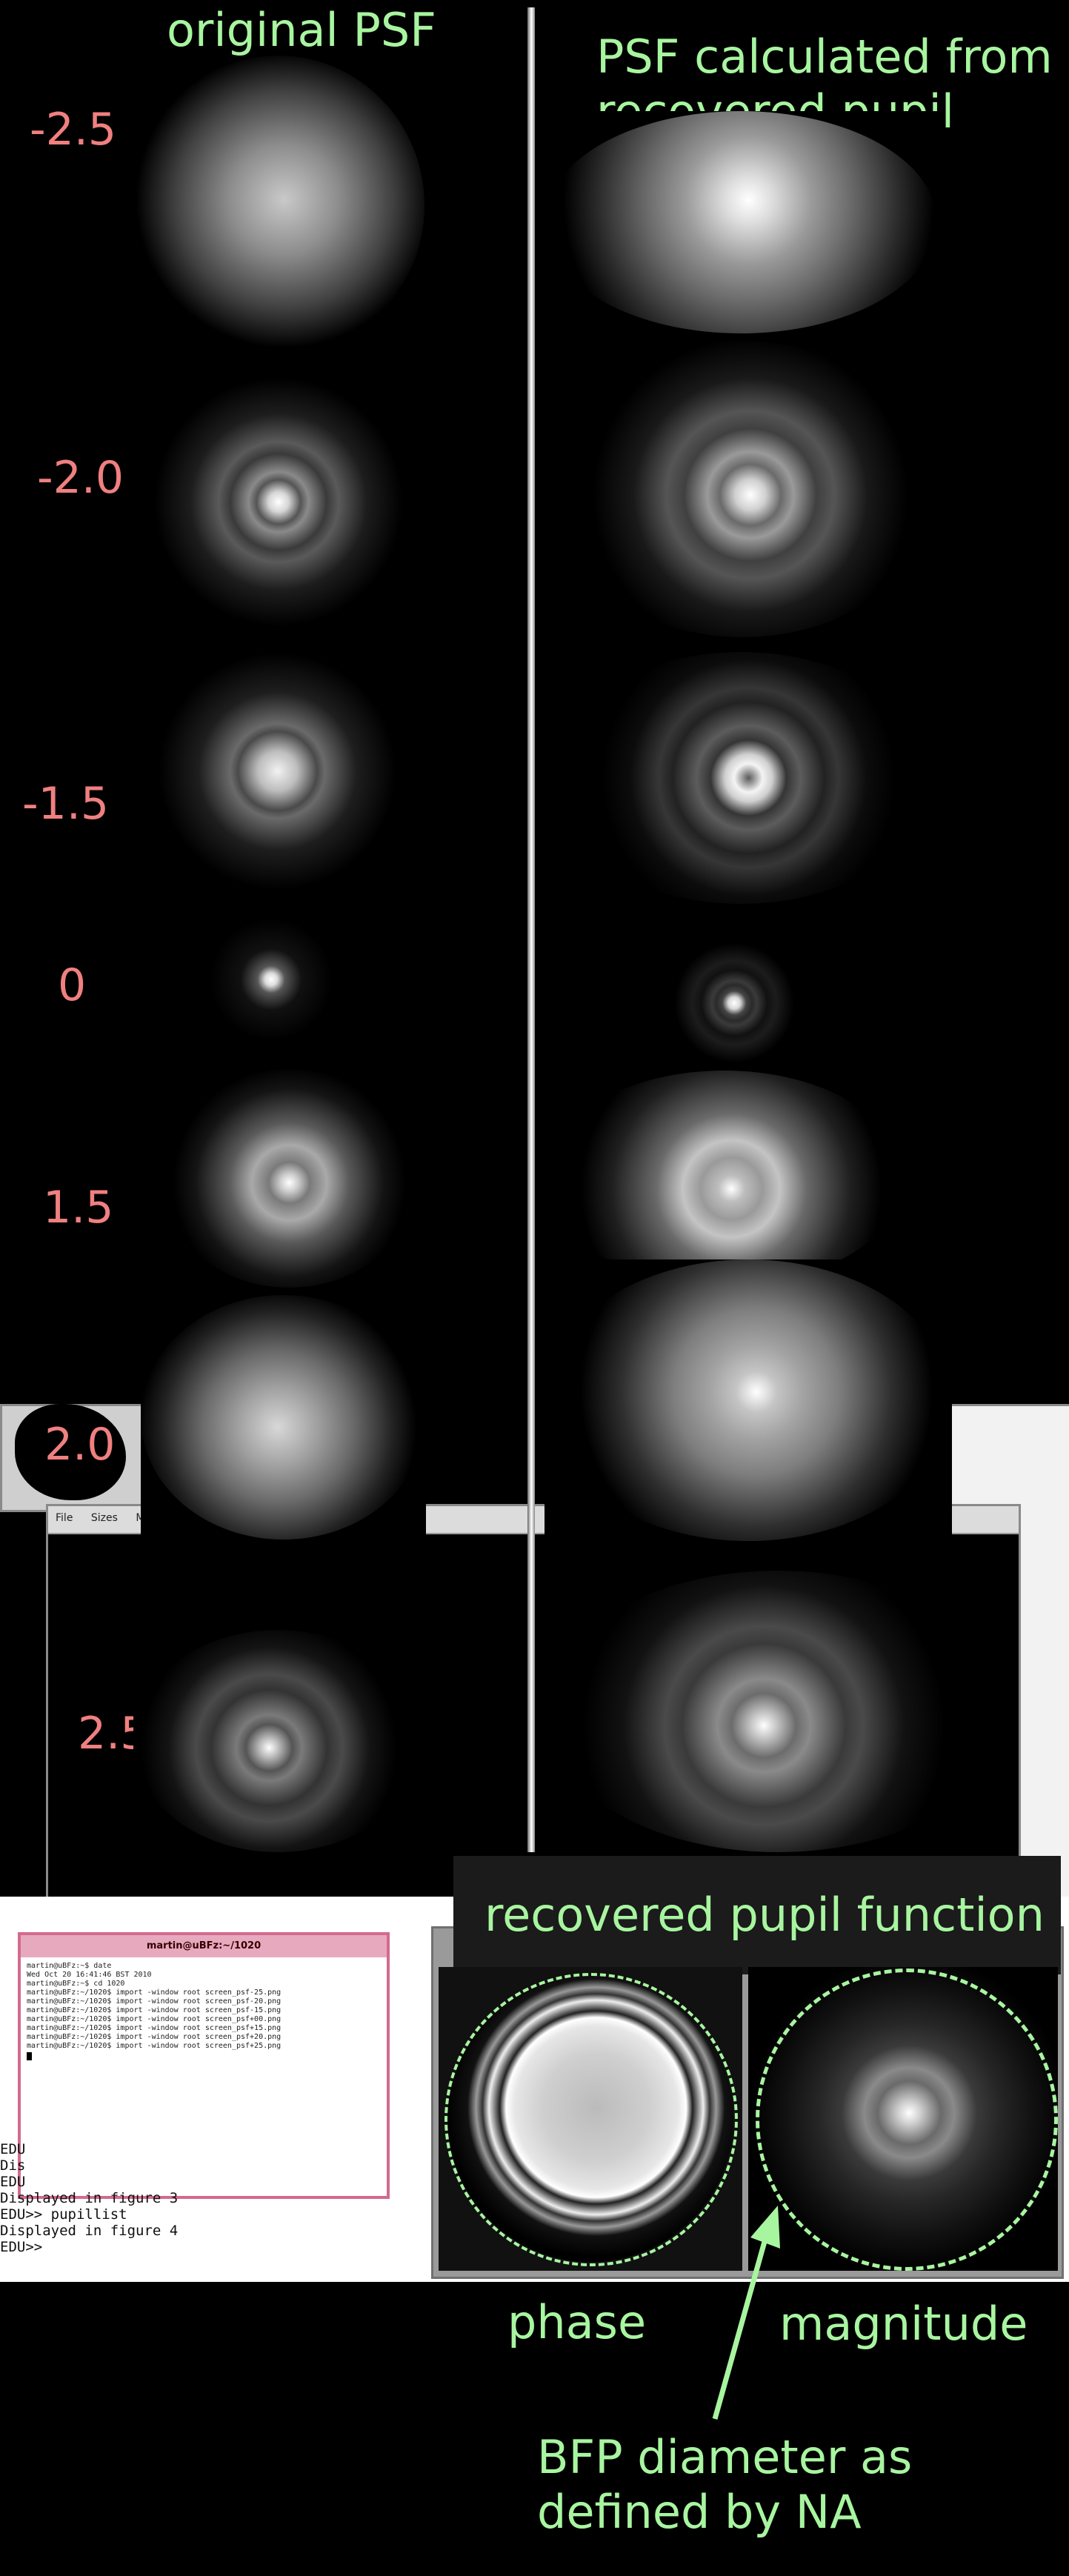  Describe the element at coordinates (66, 804) in the screenshot. I see `focus-label-m15: -1.5` at that location.